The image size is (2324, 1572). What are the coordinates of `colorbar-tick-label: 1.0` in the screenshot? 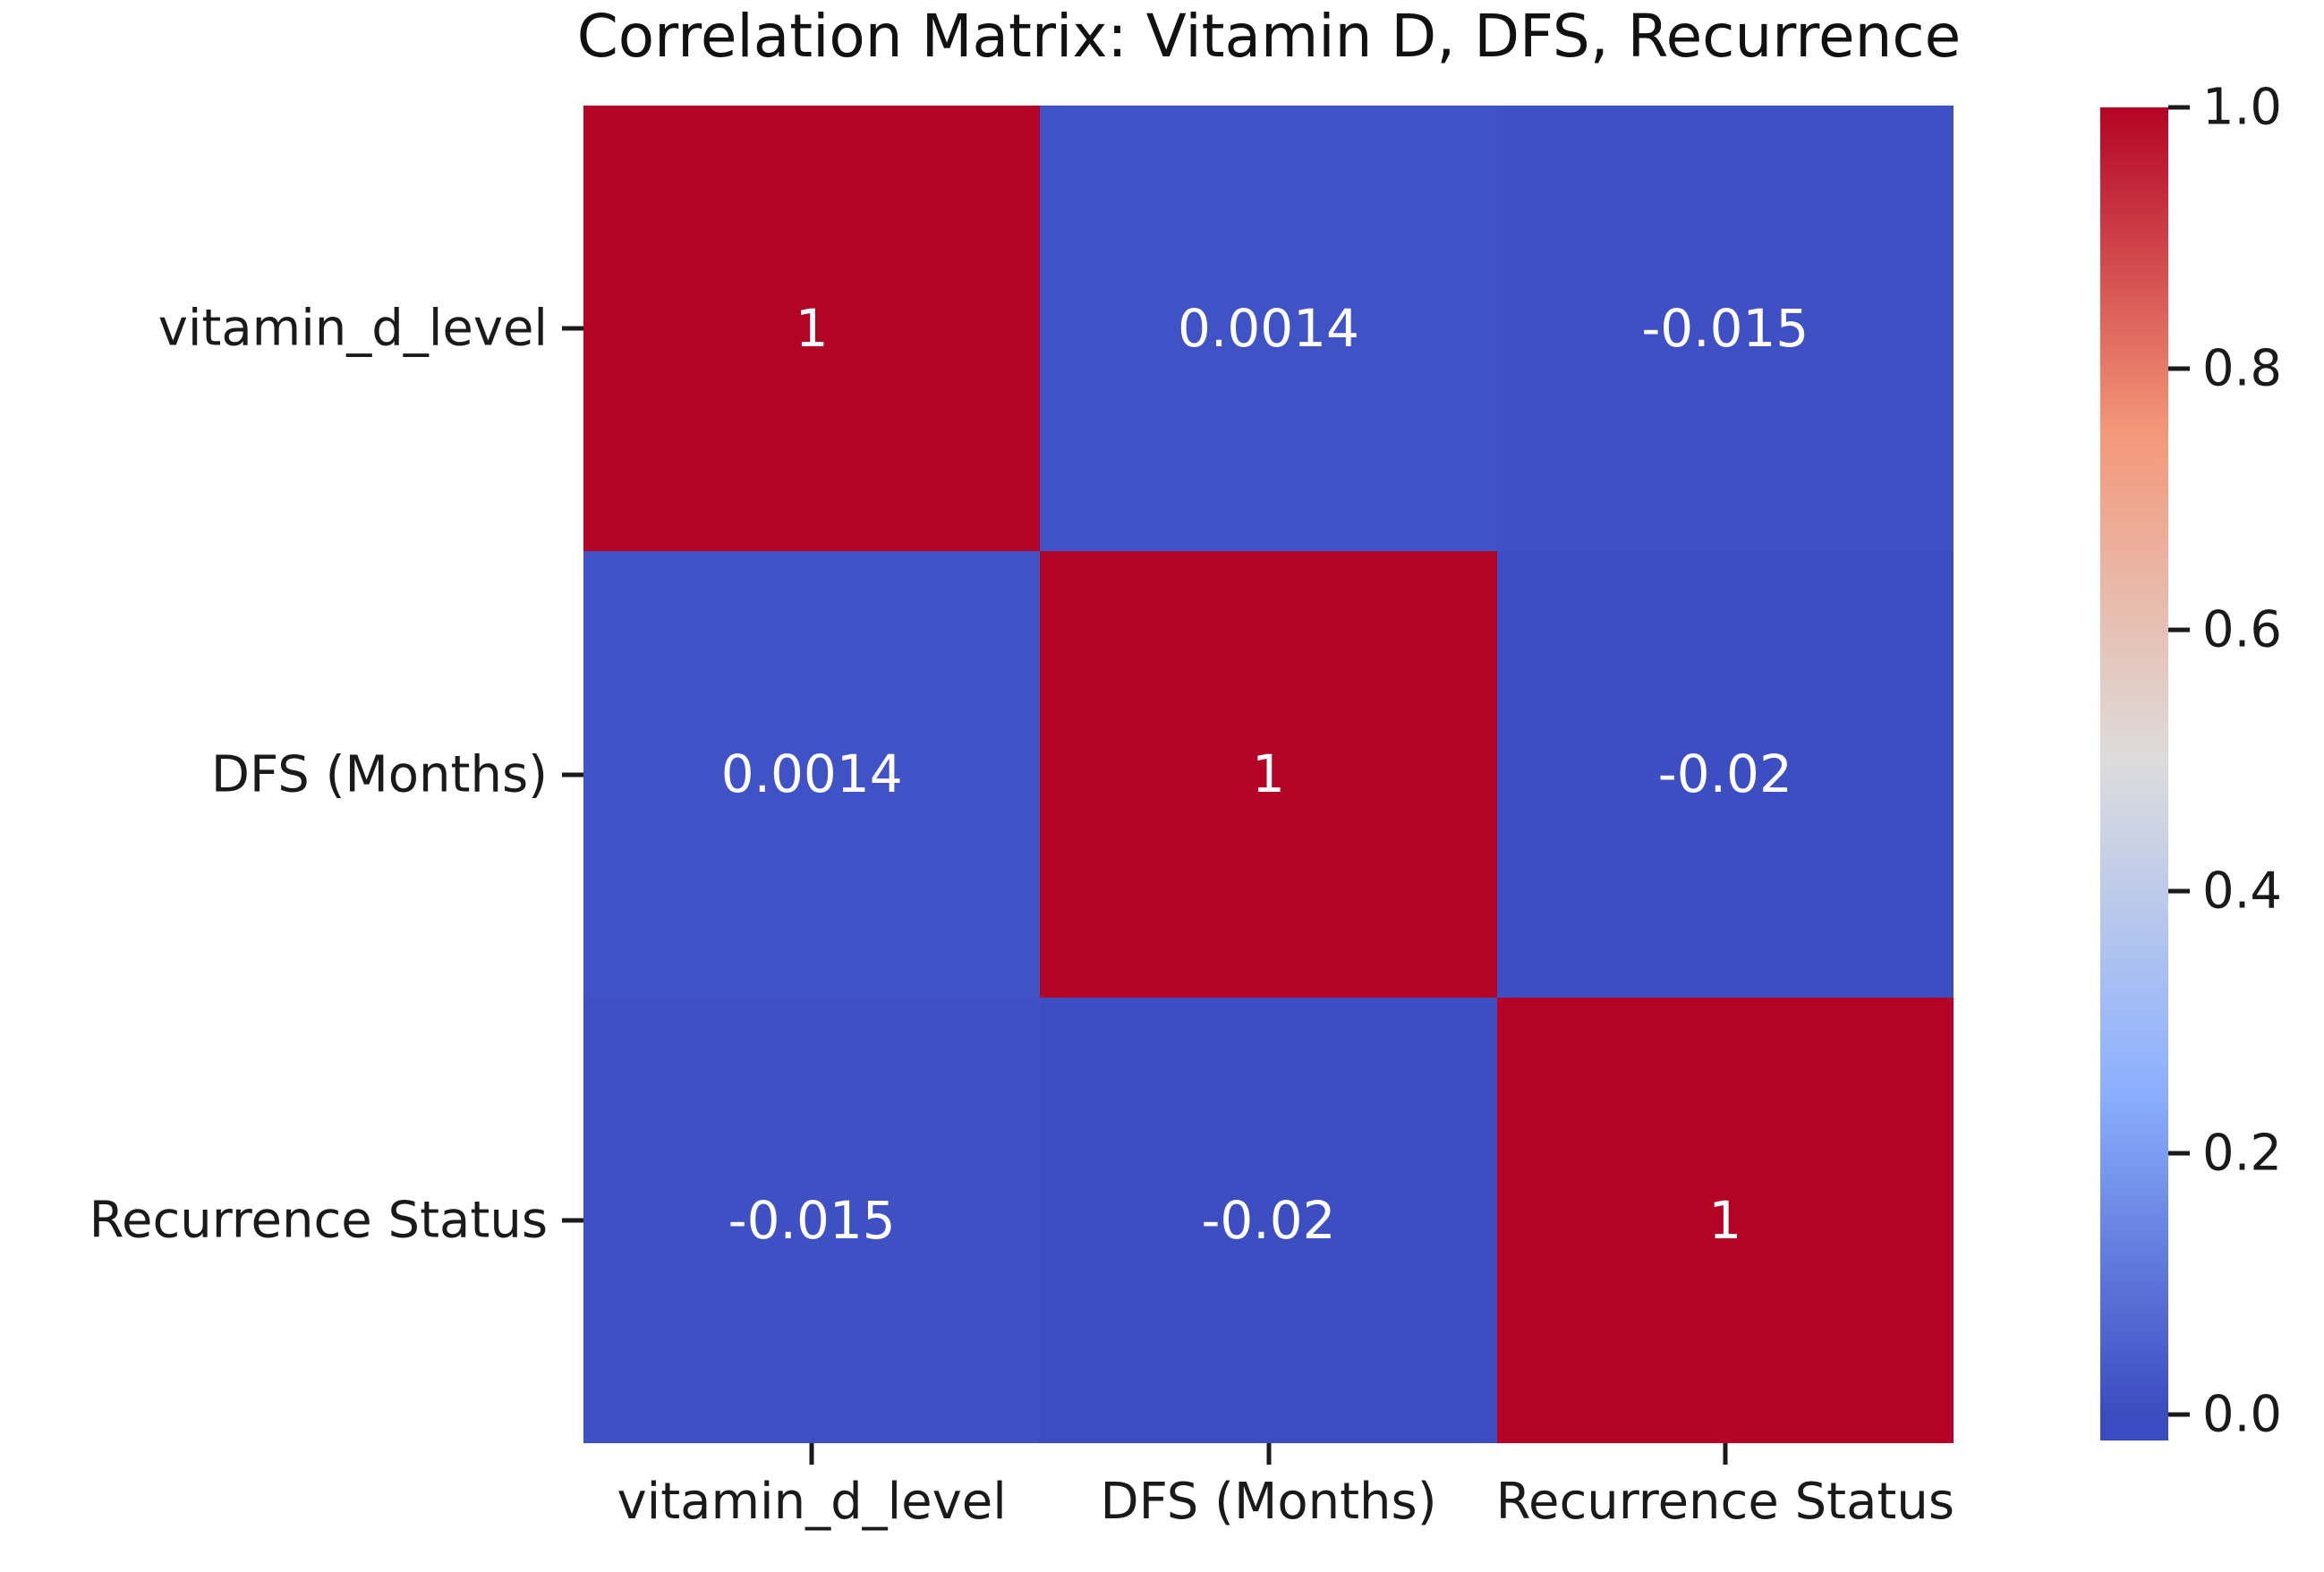 It's located at (2242, 107).